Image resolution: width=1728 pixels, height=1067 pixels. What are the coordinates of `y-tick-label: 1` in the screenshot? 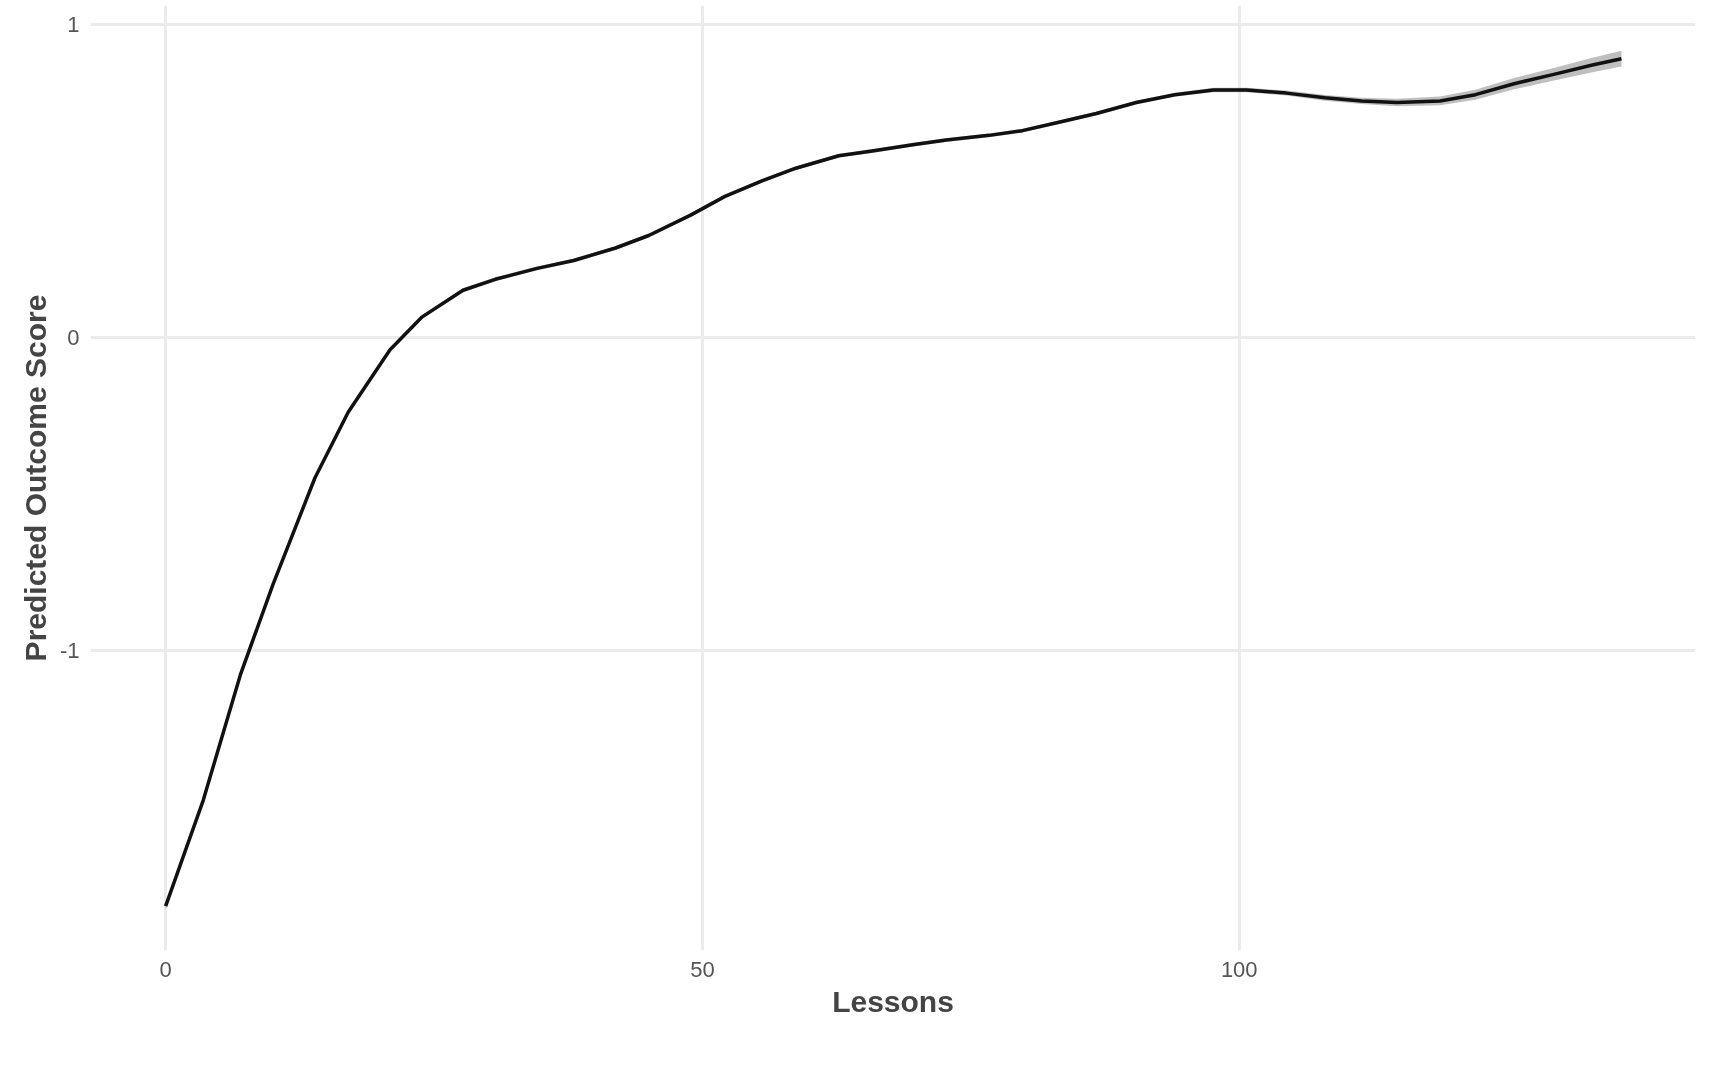 It's located at (73, 24).